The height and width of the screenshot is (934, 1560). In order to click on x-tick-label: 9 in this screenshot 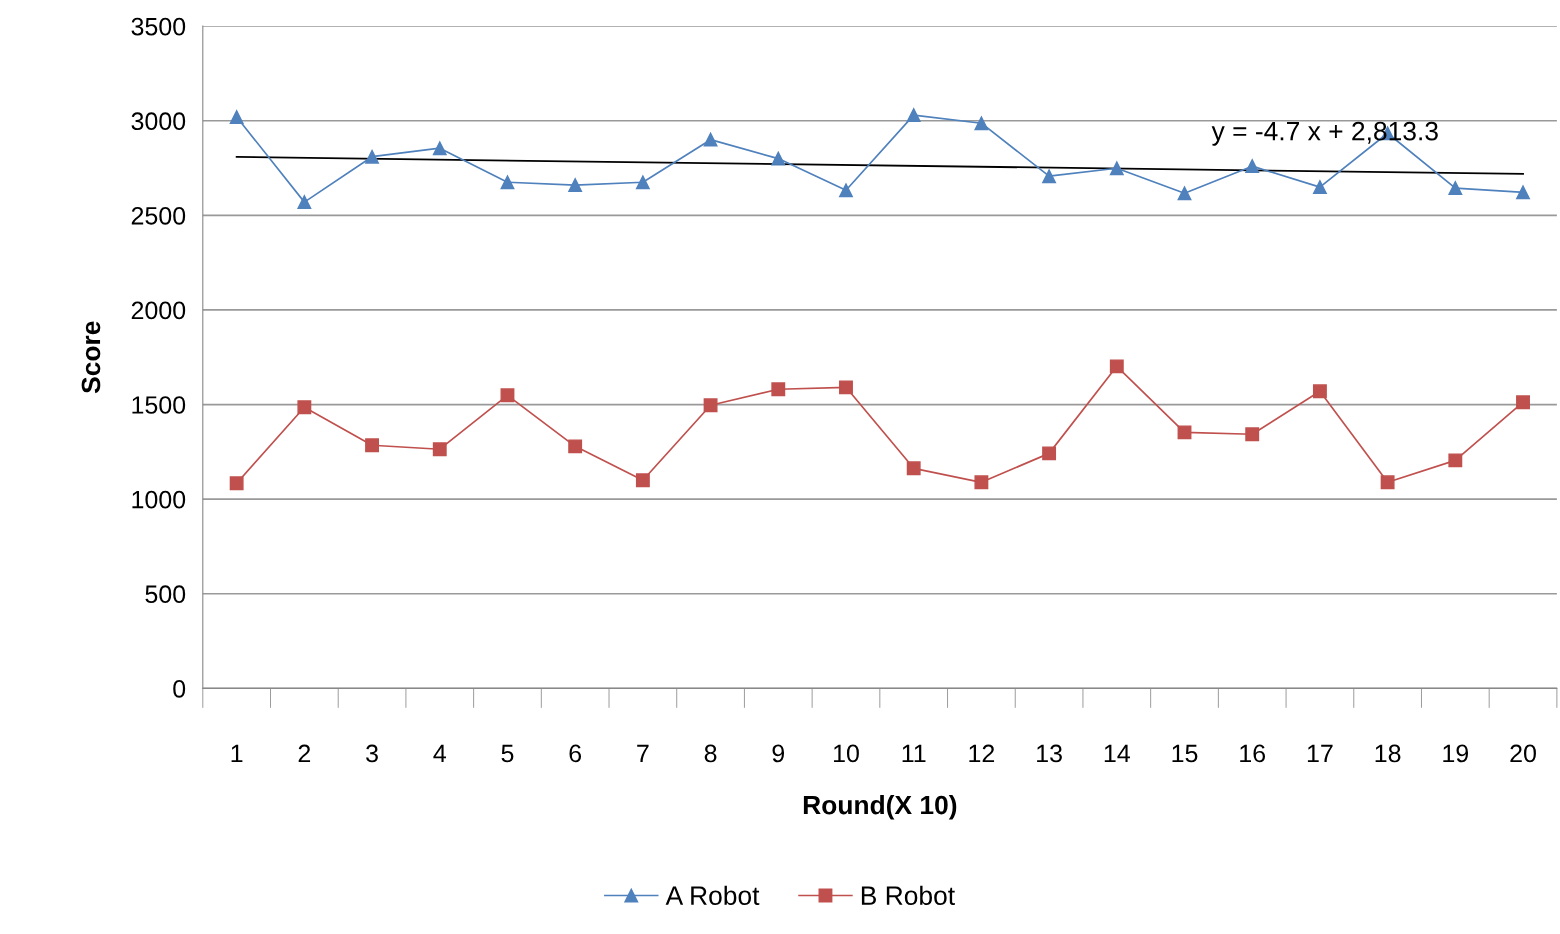, I will do `click(778, 753)`.